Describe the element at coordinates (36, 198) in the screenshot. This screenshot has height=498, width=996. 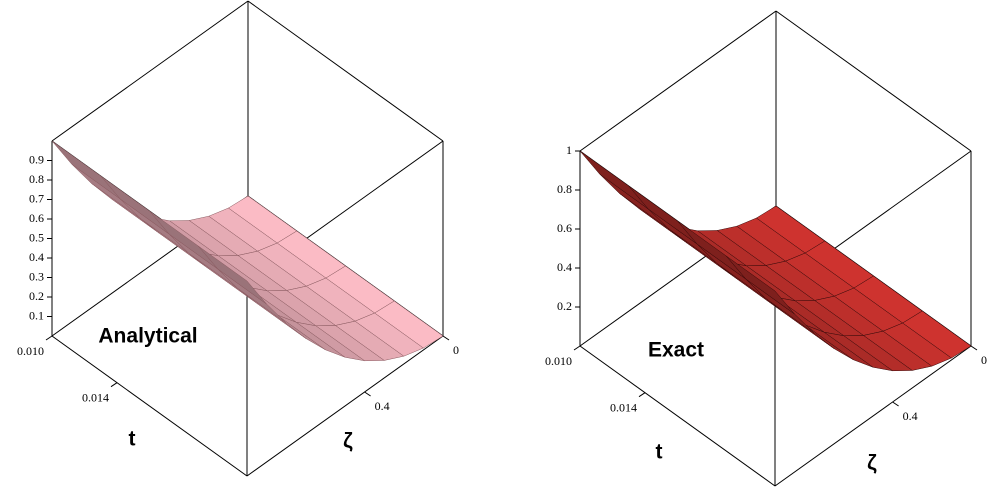
I see `z-tick-label: 0.7` at that location.